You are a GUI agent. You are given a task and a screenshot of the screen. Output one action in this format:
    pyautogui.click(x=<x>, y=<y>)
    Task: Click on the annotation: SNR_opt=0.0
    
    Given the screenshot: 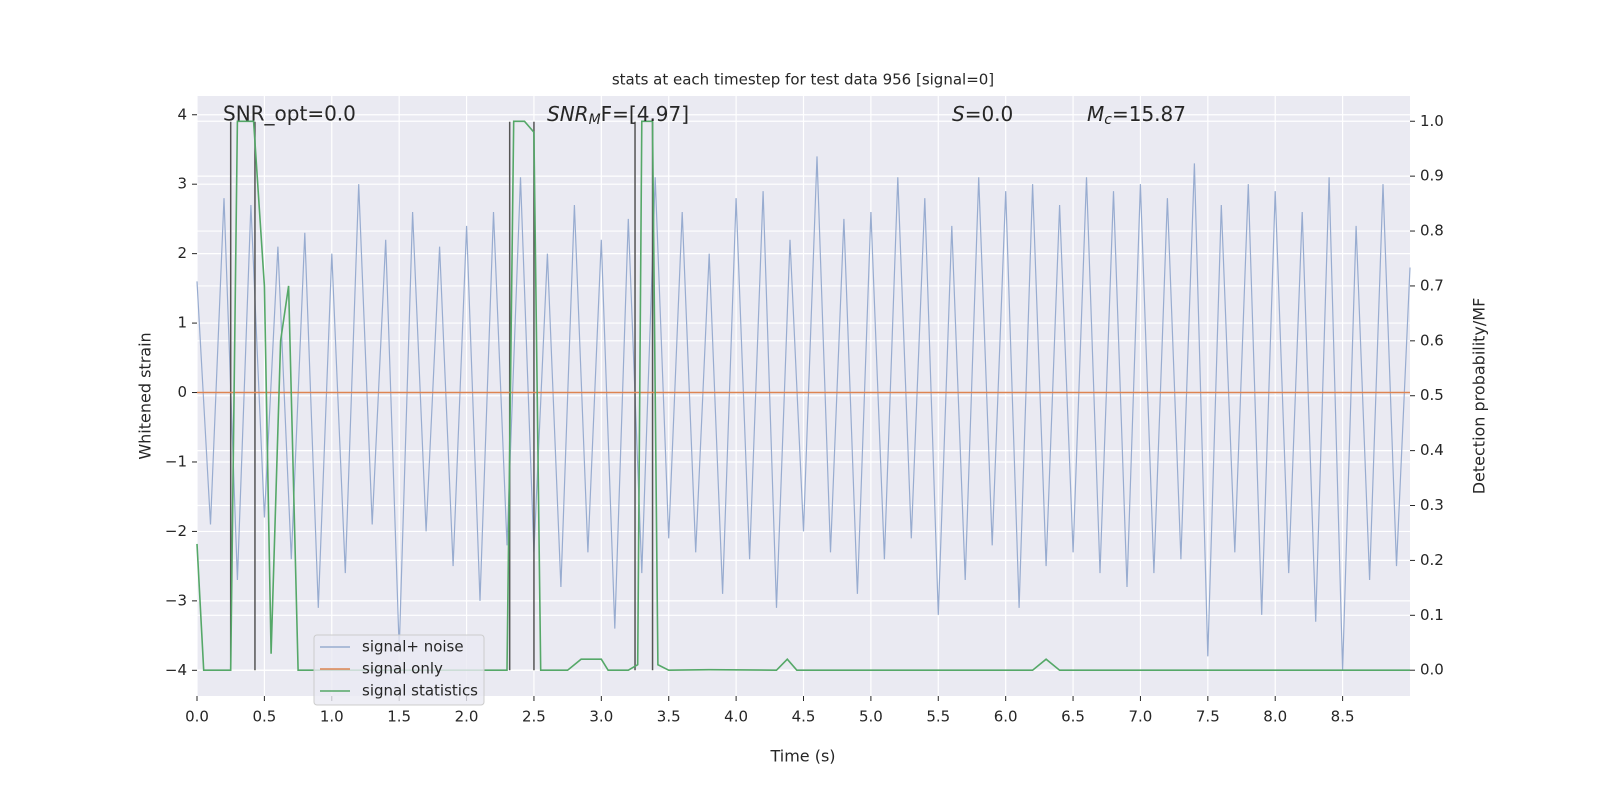 What is the action you would take?
    pyautogui.click(x=289, y=114)
    